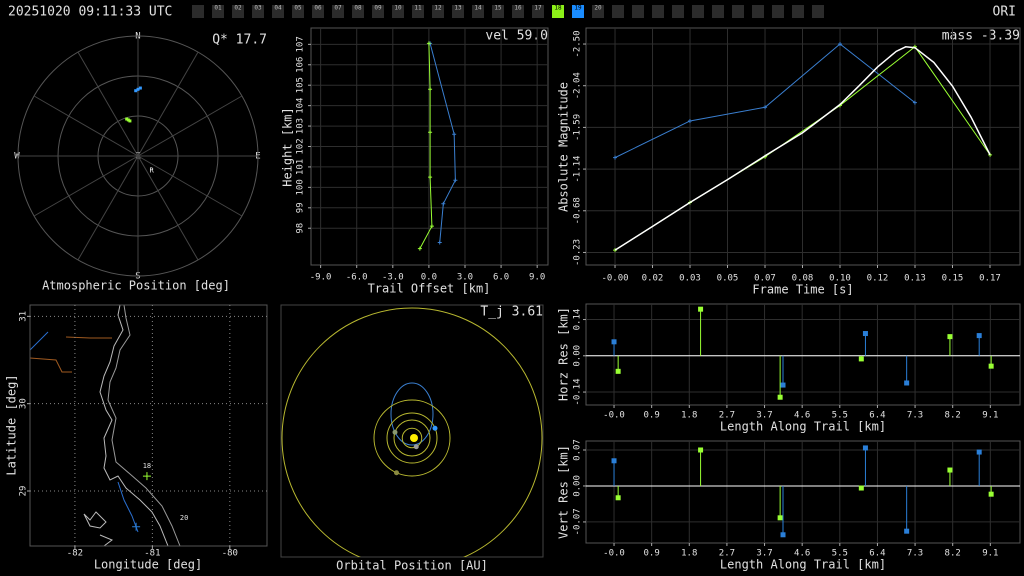 Image resolution: width=1024 pixels, height=576 pixels. What do you see at coordinates (128, 120) in the screenshot?
I see `track-point` at bounding box center [128, 120].